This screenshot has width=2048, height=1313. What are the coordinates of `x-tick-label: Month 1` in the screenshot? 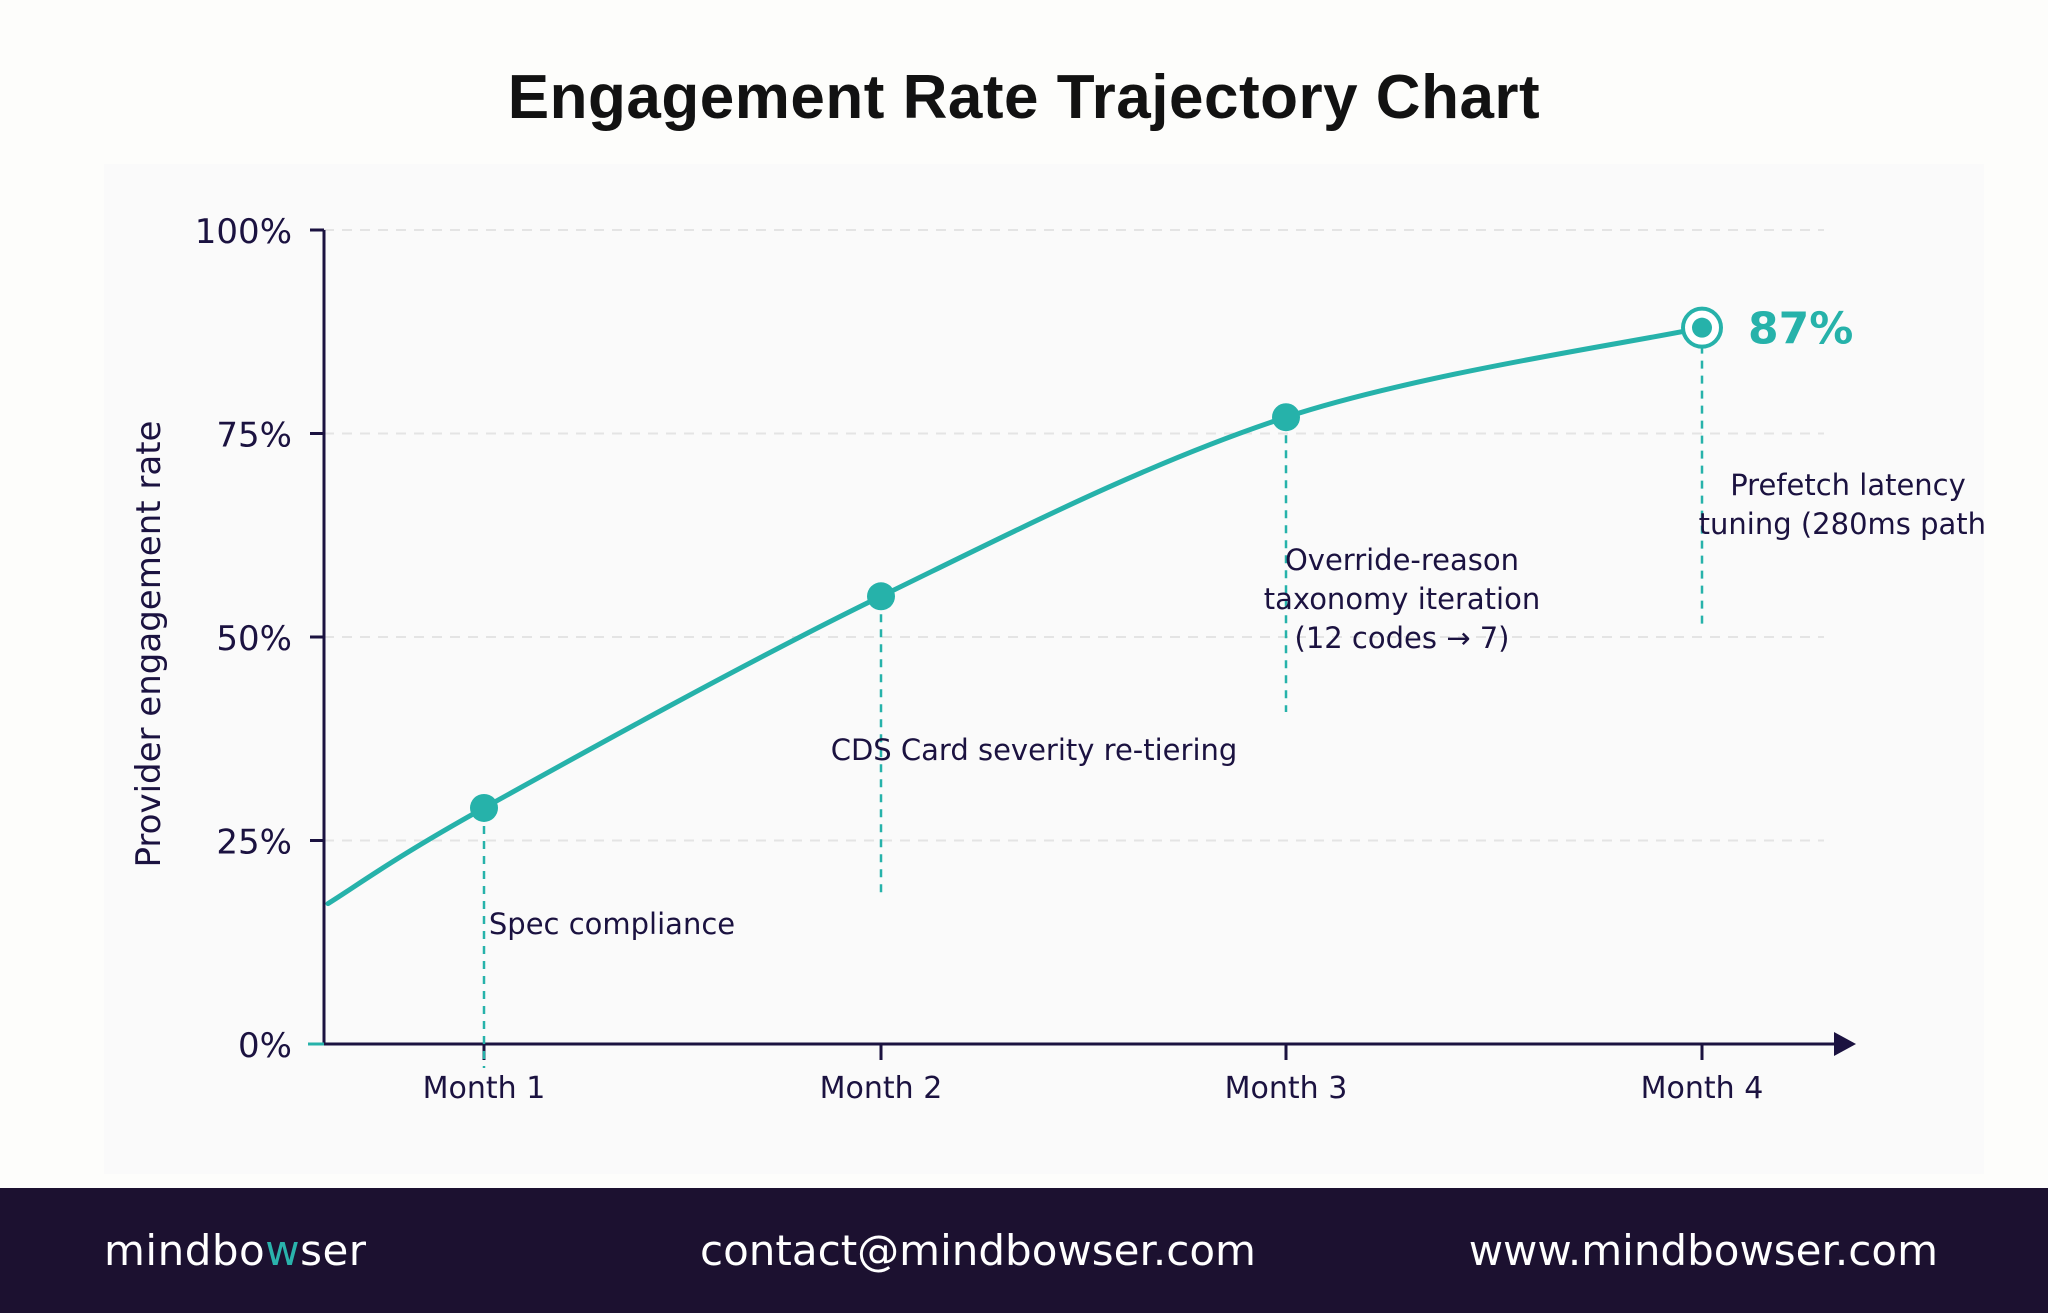 It's located at (484, 1088).